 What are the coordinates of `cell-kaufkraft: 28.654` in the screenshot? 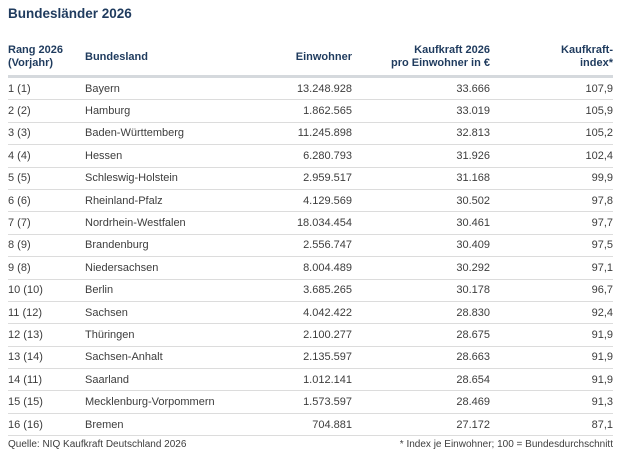 It's located at (421, 380).